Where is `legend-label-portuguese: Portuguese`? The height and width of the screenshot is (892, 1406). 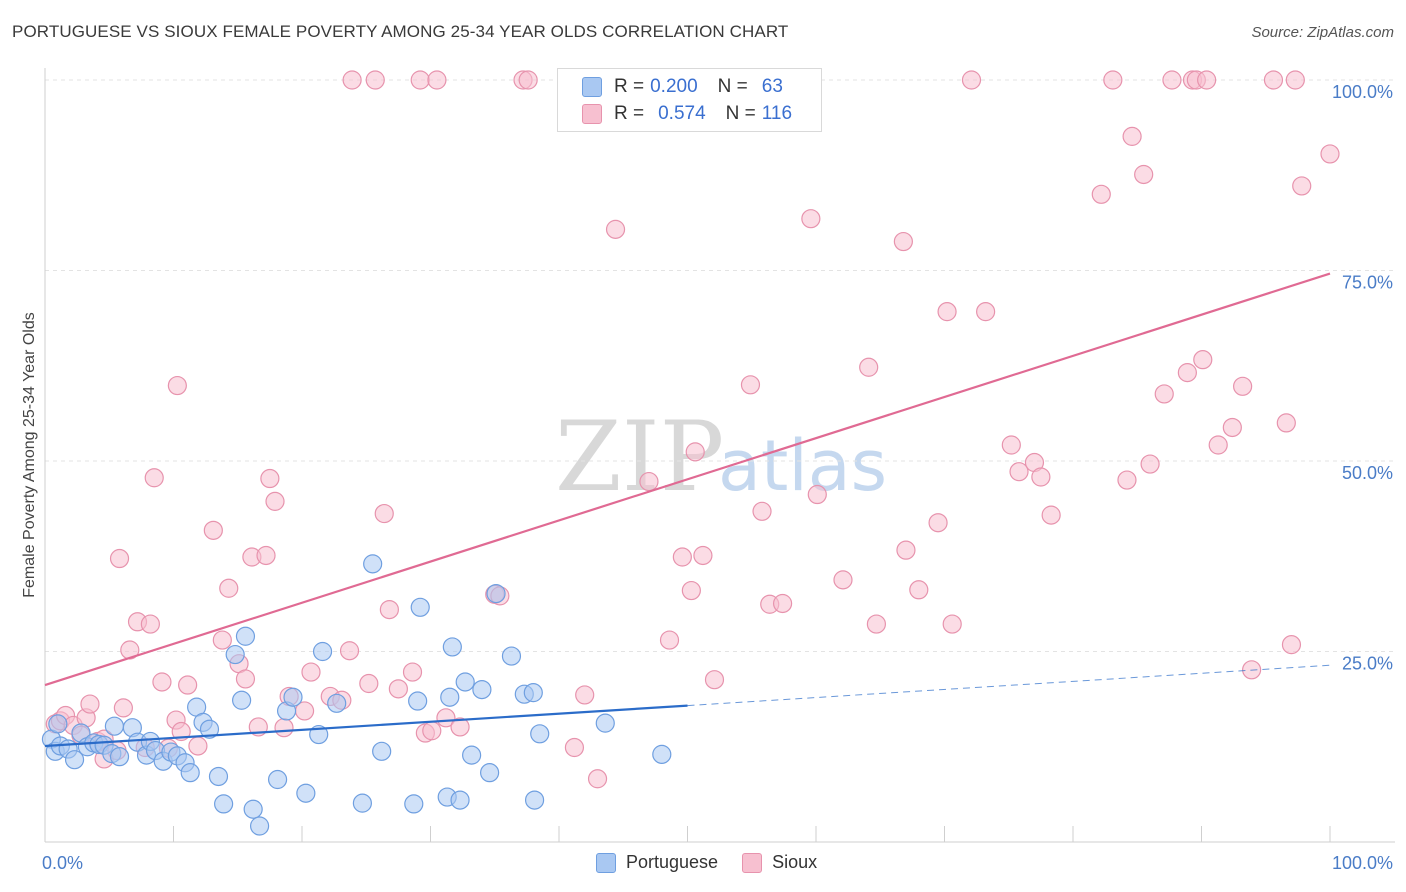
legend-label-portuguese: Portuguese is located at coordinates (672, 862).